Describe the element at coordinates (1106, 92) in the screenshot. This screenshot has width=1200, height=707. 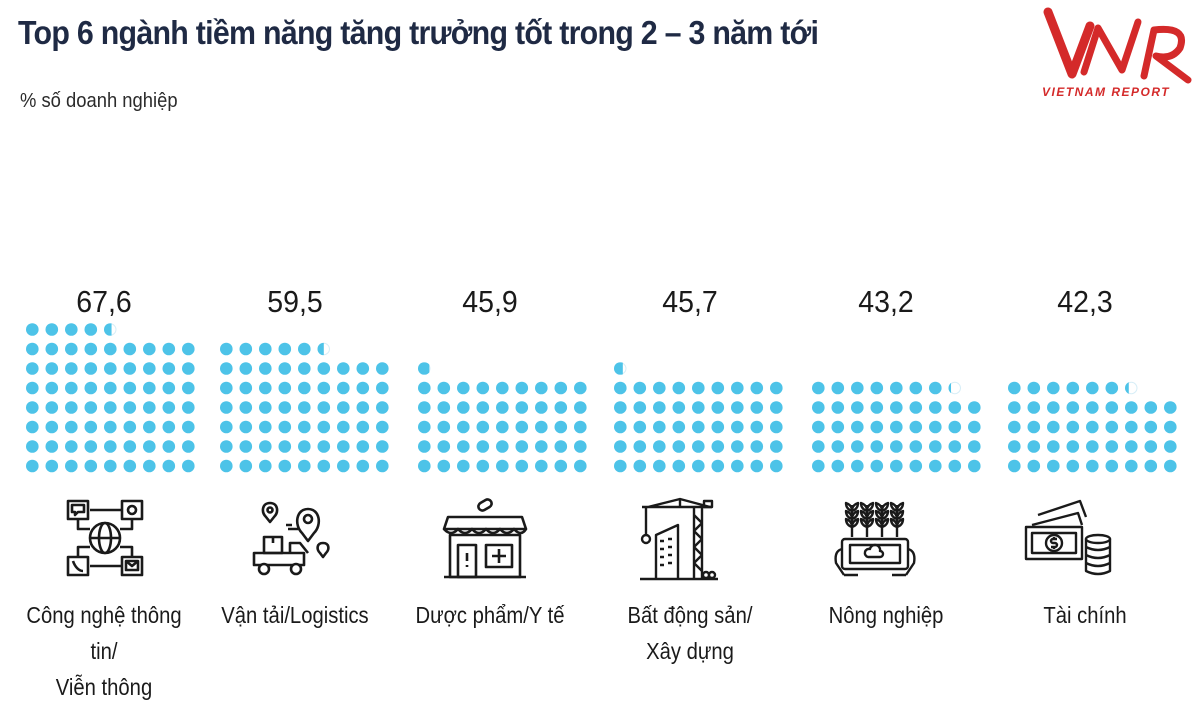
I see `logo-tagline: VIETNAM REPORT` at that location.